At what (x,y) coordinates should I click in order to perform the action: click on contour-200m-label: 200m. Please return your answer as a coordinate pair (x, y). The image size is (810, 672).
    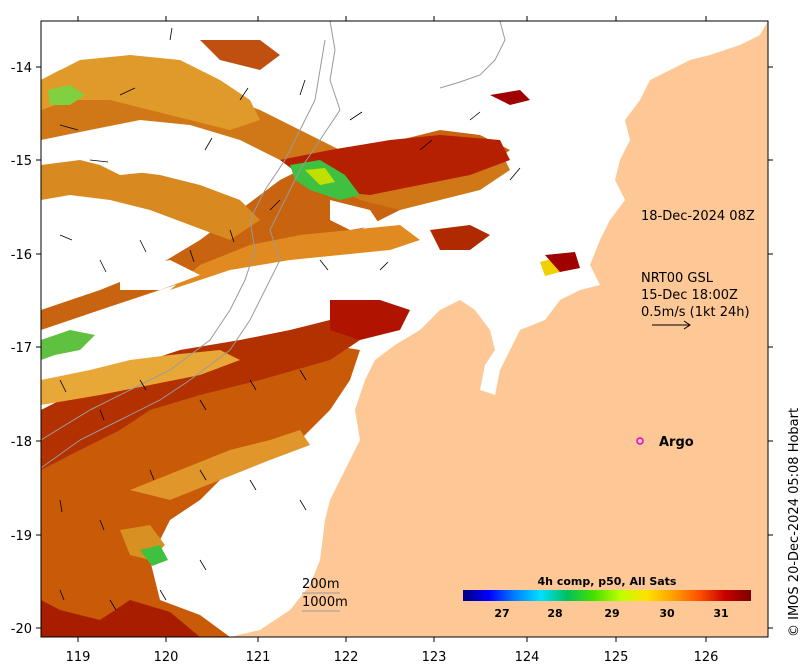
    Looking at the image, I should click on (320, 584).